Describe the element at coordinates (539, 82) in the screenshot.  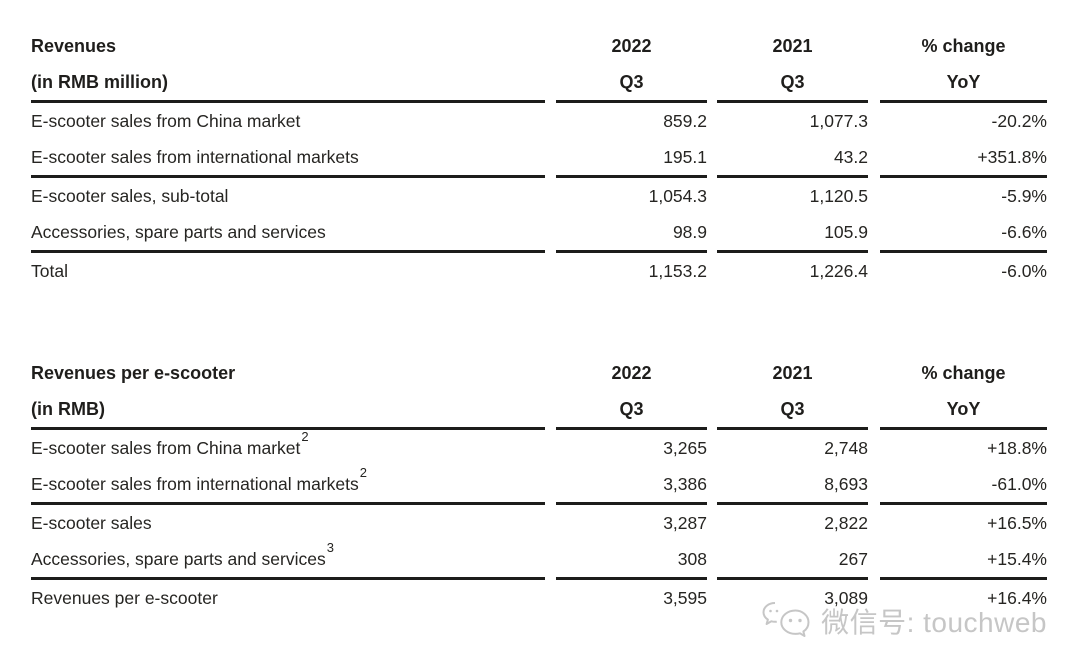
I see `table-header-row-periods: (in RMB million) Q3 Q3 YoY` at that location.